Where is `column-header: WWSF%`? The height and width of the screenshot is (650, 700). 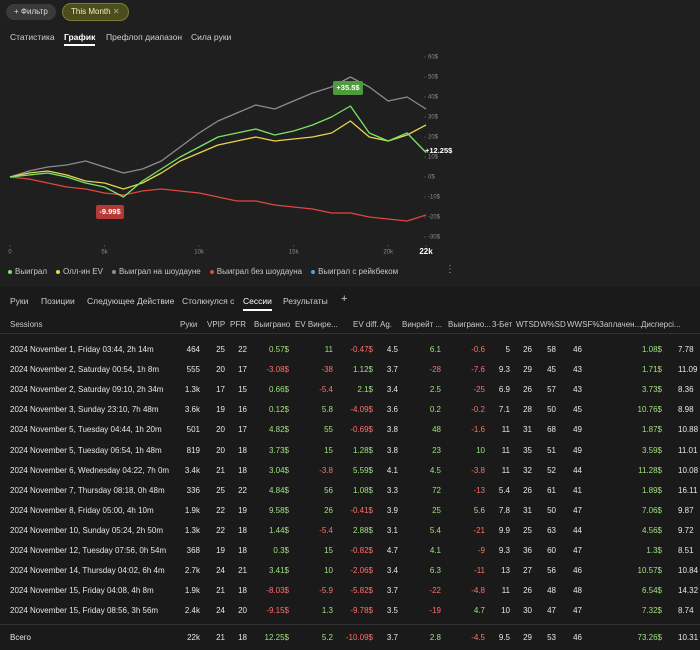
column-header: WWSF% is located at coordinates (583, 324).